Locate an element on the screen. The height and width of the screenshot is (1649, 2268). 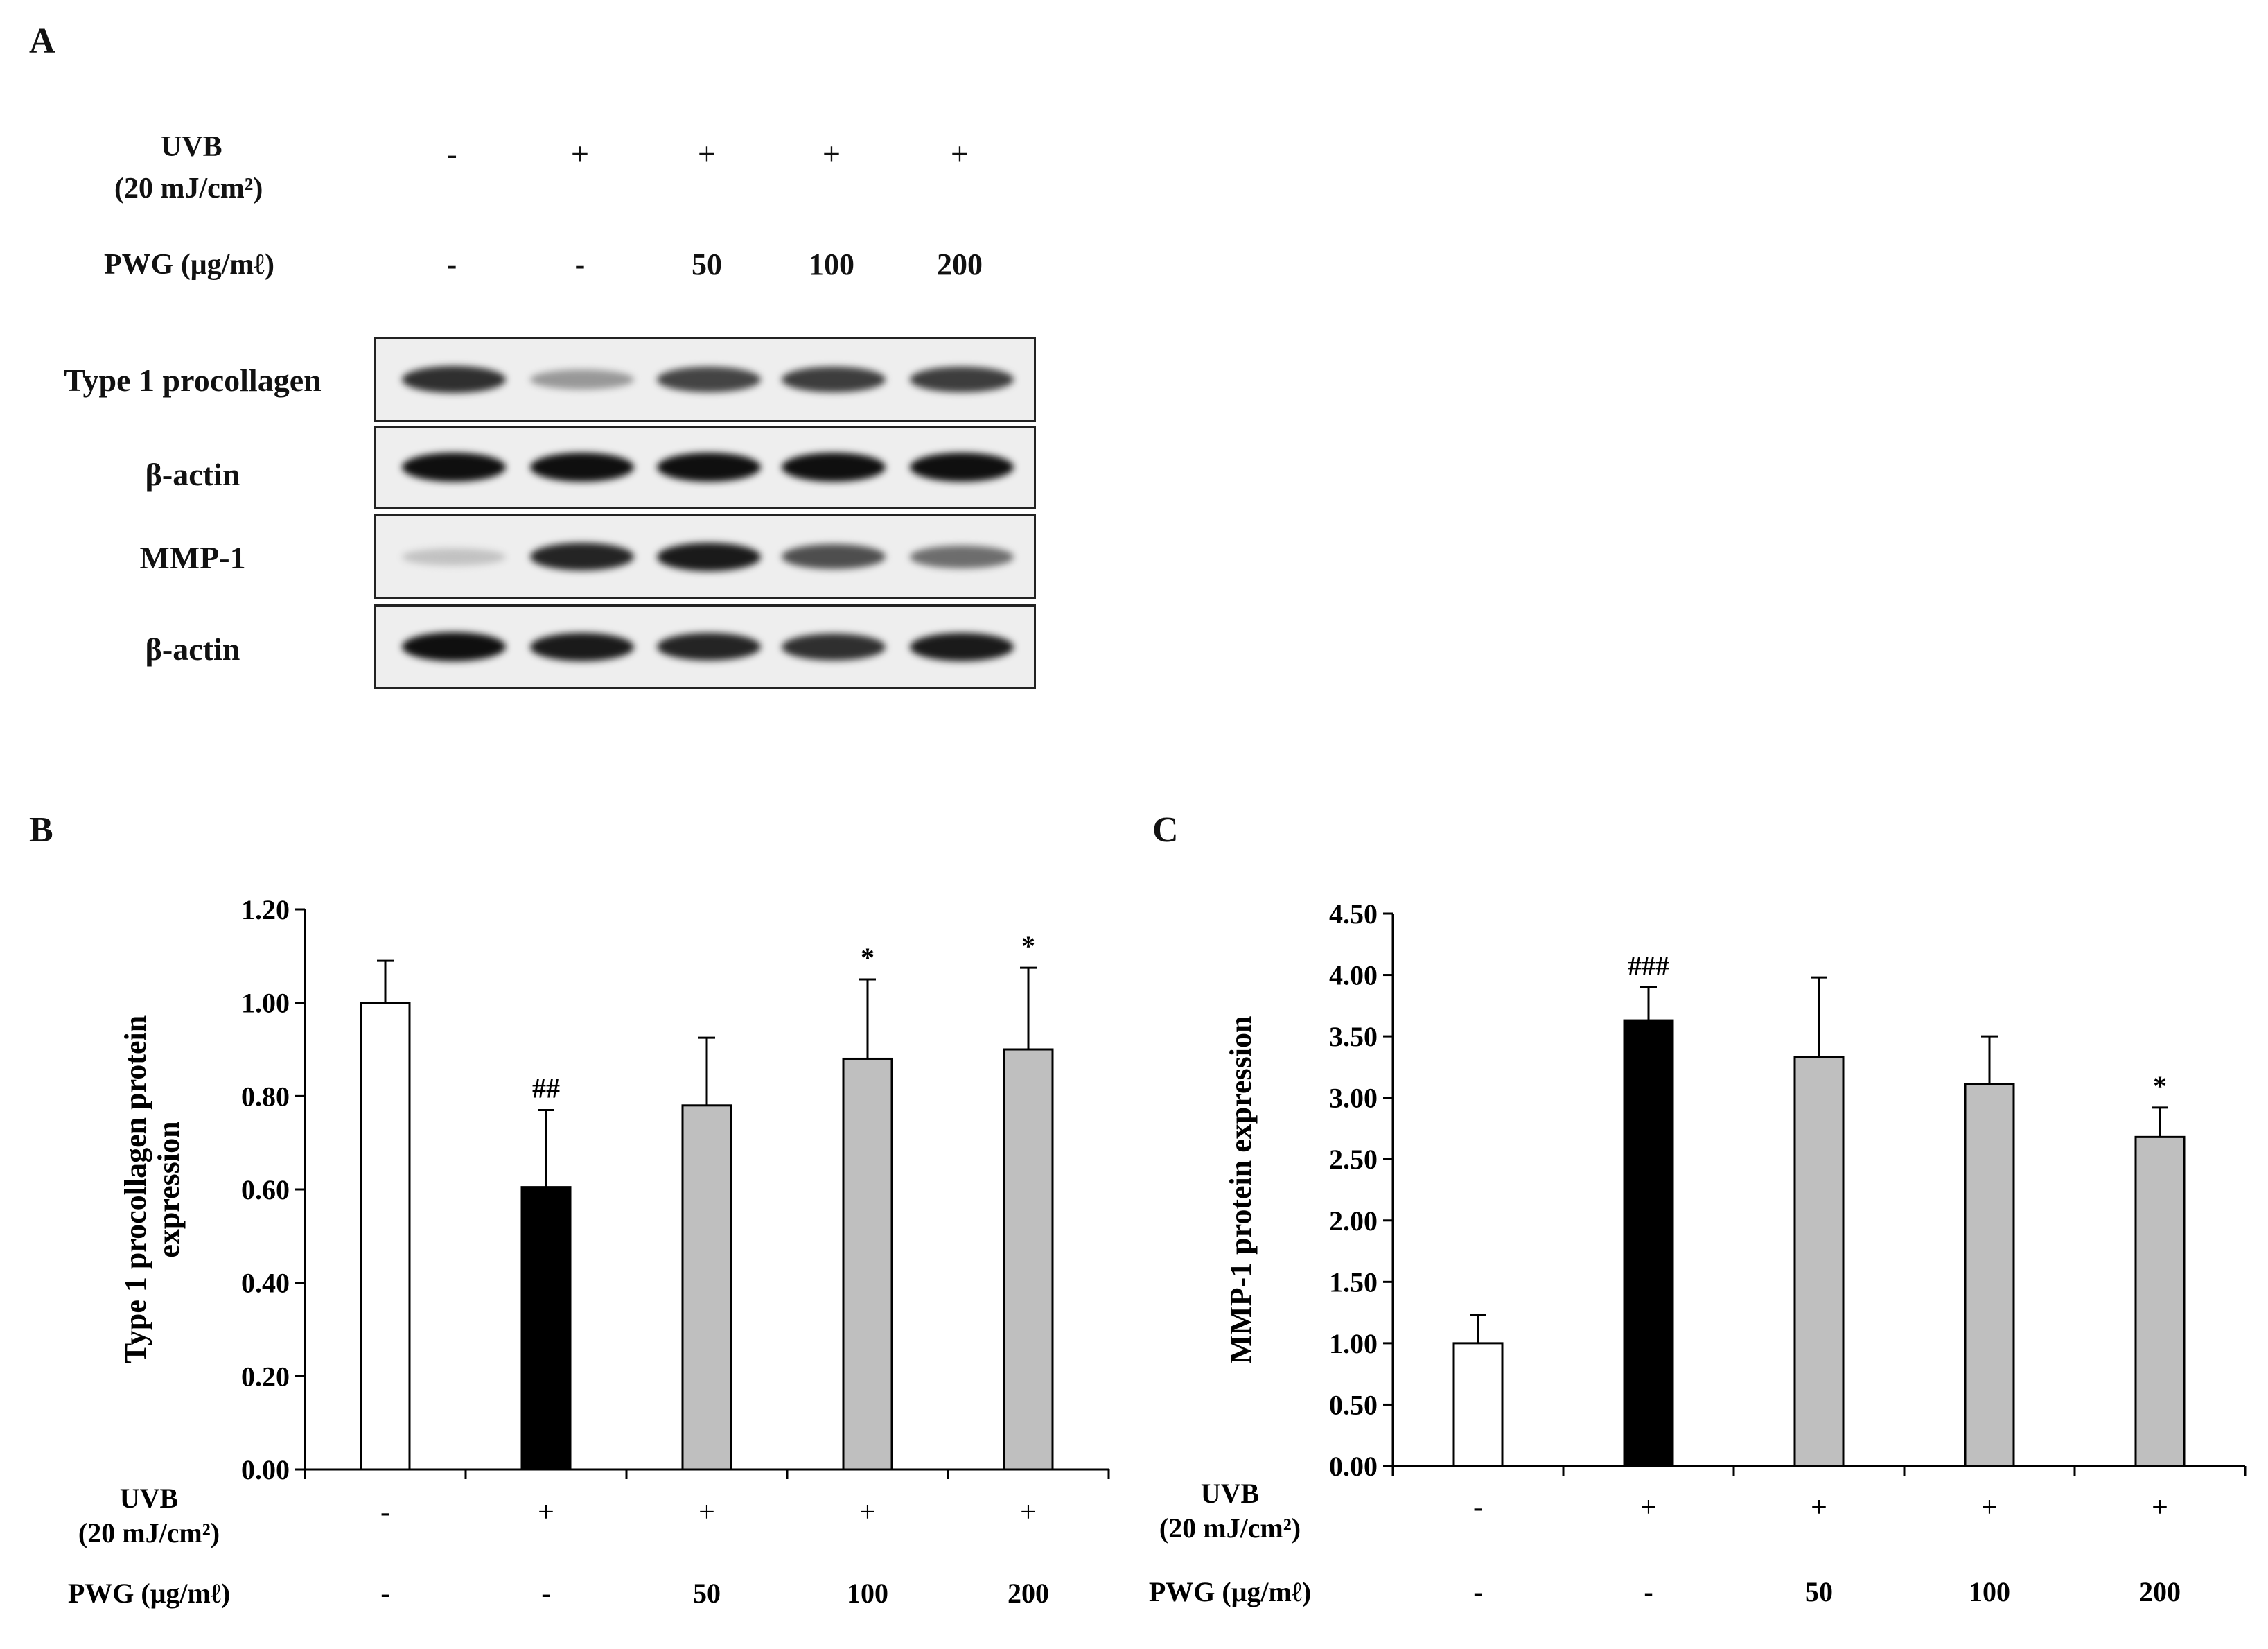
western-blot-mmp1 is located at coordinates (705, 556).